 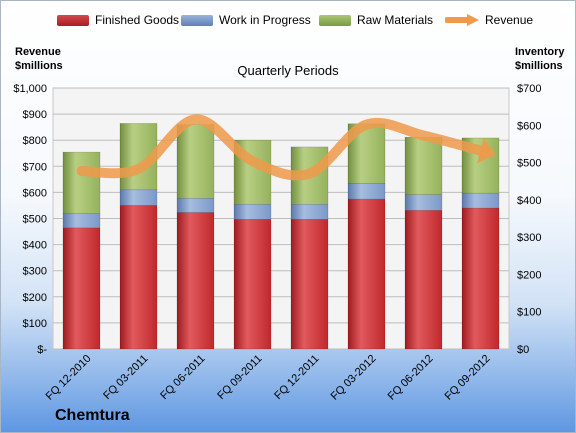 What do you see at coordinates (137, 20) in the screenshot?
I see `legend-label: Finished Goods` at bounding box center [137, 20].